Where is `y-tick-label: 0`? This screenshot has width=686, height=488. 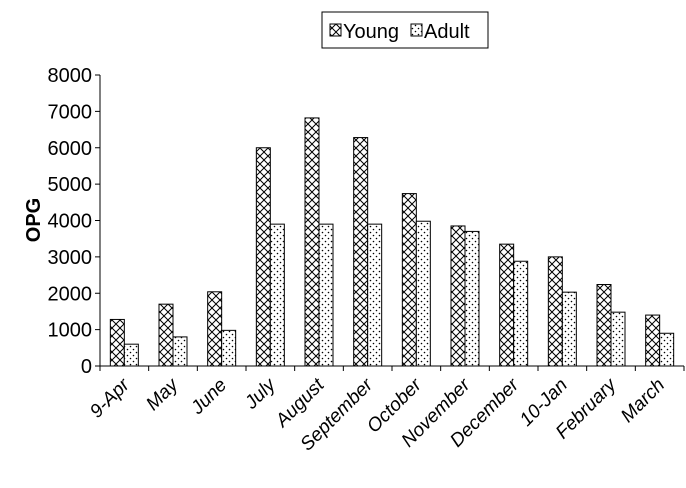
y-tick-label: 0 is located at coordinates (86, 367).